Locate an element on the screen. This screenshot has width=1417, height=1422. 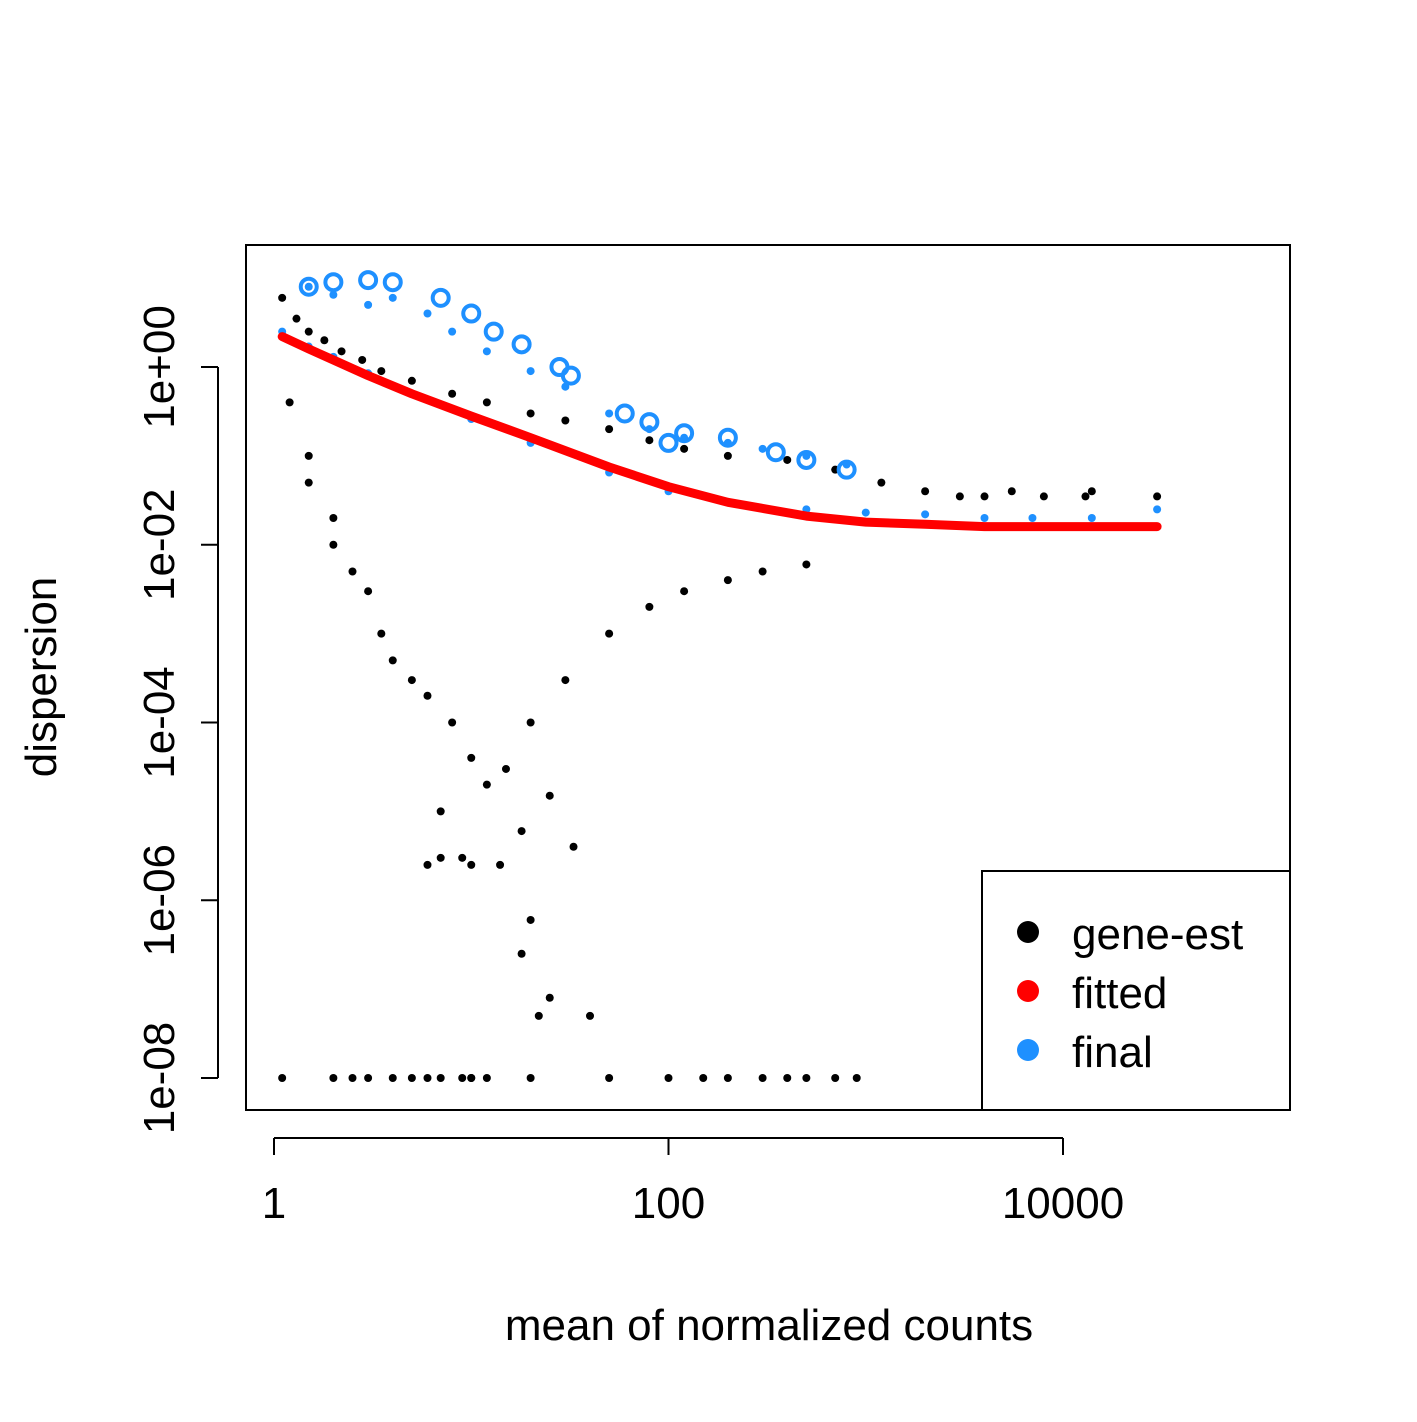
y-tick-label: 1e-06 is located at coordinates (159, 900).